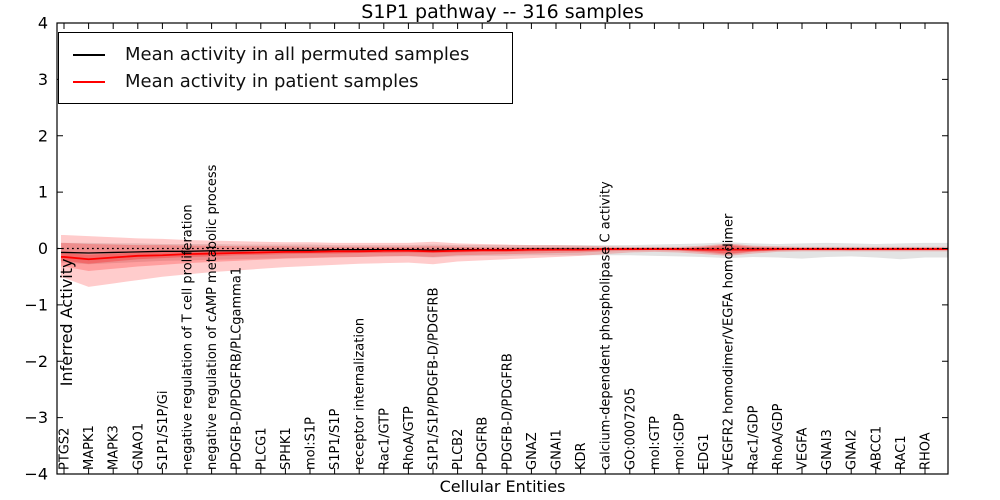 This screenshot has height=500, width=1000. I want to click on x-tick-label: RhoA/GDP, so click(778, 436).